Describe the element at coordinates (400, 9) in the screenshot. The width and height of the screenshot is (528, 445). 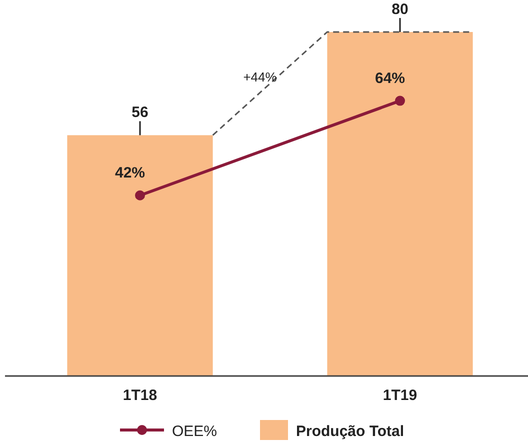
I see `data-label: 80` at that location.